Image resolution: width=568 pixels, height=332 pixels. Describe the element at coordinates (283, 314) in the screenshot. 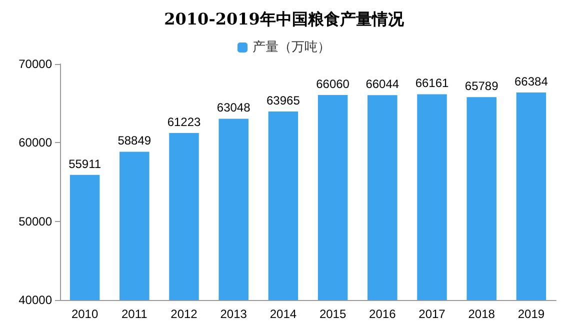

I see `x-tick-label: 2014` at that location.